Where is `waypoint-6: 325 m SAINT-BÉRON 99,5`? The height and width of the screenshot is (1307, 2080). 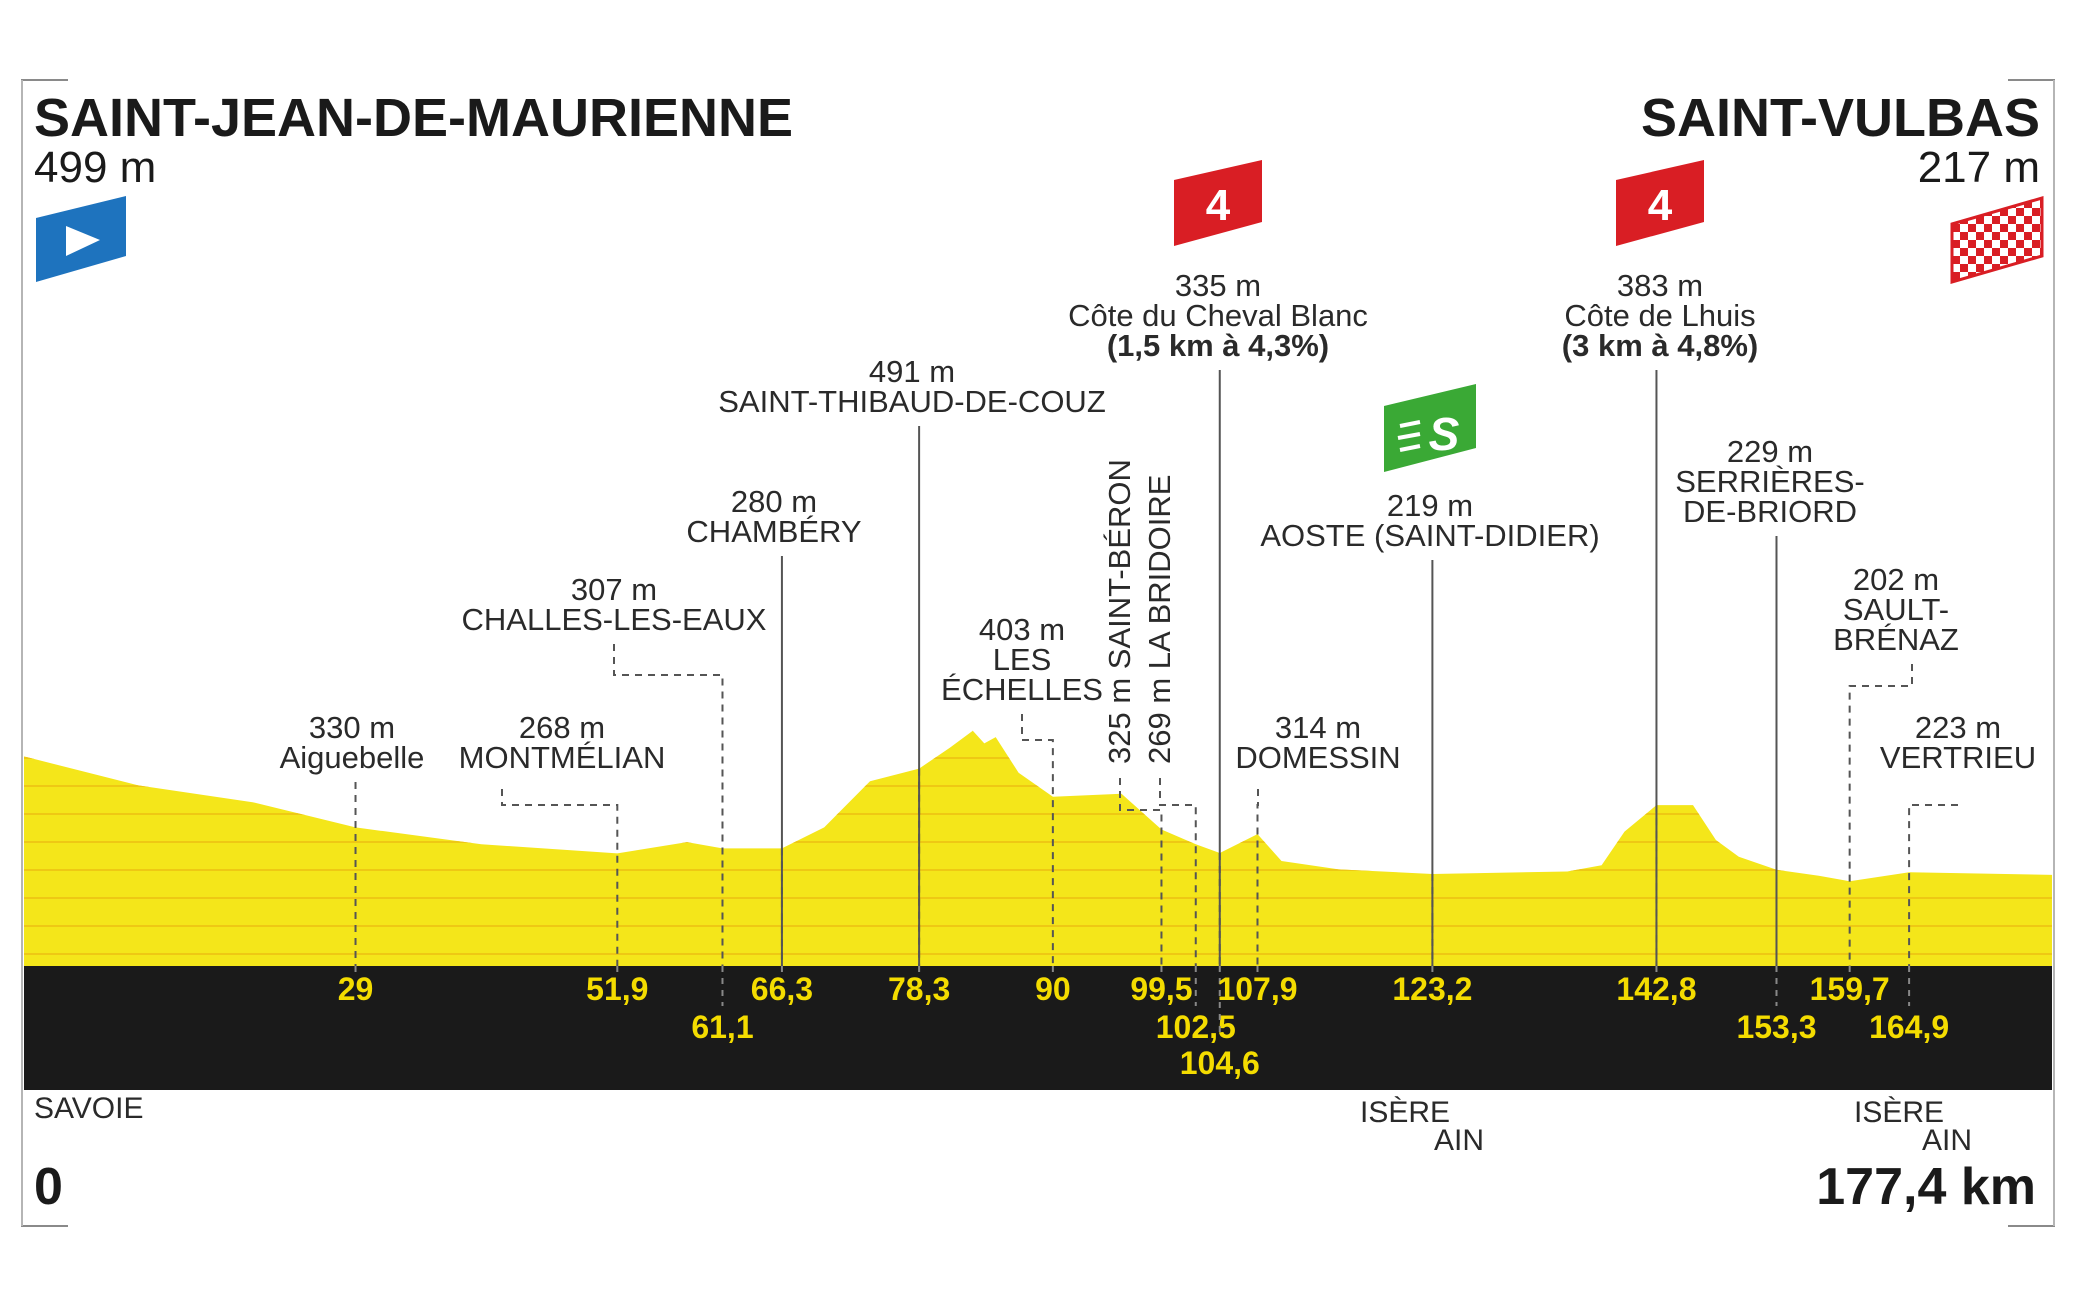 waypoint-6: 325 m SAINT-BÉRON 99,5 is located at coordinates (1147, 733).